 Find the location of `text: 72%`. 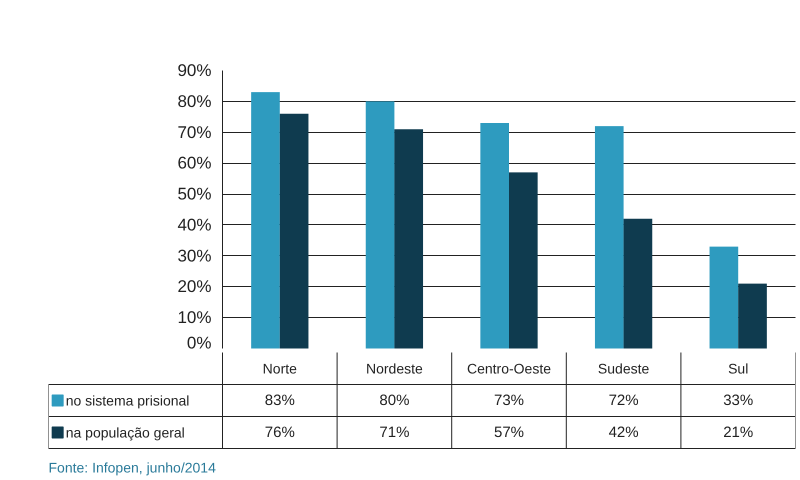

text: 72% is located at coordinates (623, 400).